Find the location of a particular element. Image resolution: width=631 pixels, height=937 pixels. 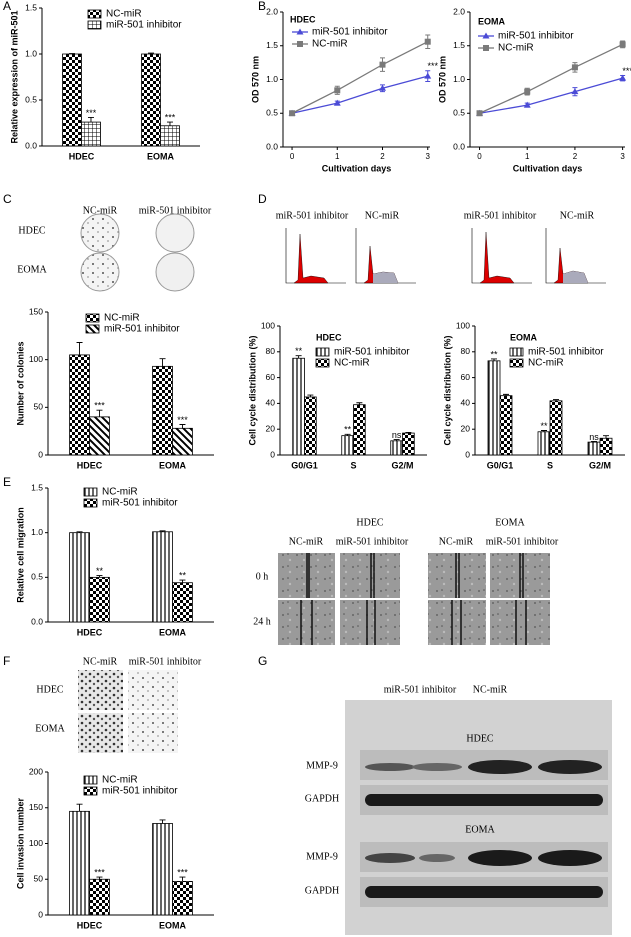

y-tick-label: 50 is located at coordinates (39, 879).